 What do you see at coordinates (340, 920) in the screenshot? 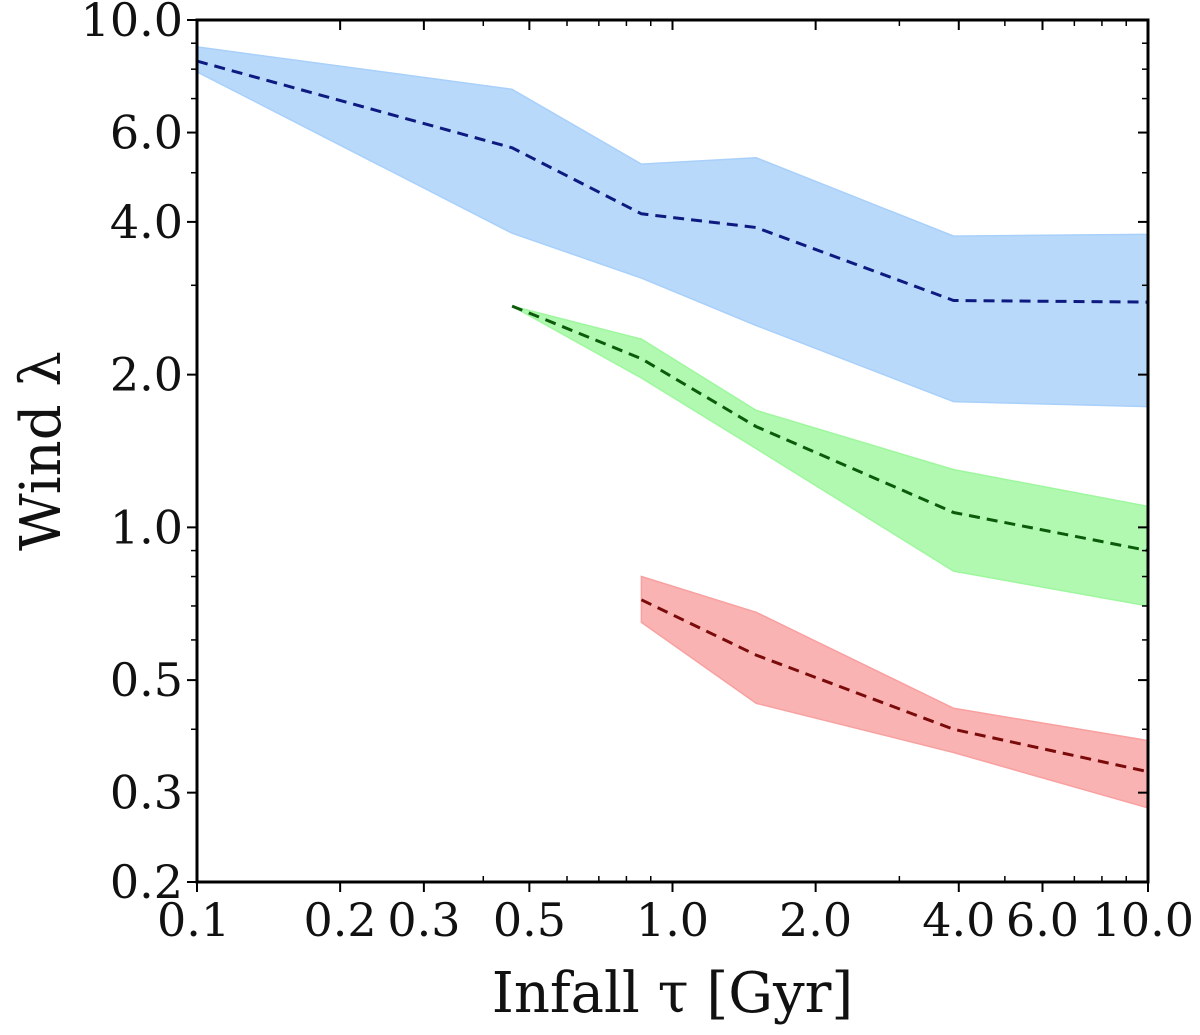
I see `x-tick-label: 0.2` at bounding box center [340, 920].